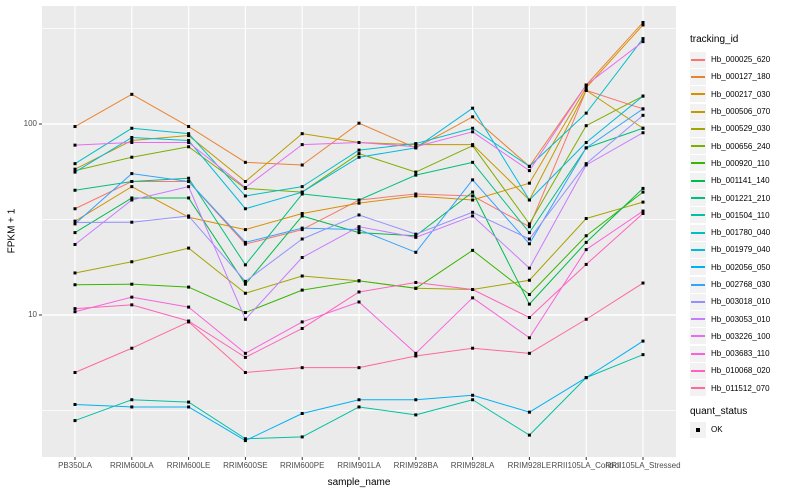  What do you see at coordinates (740, 163) in the screenshot?
I see `legend-item-label: Hb_000920_110` at bounding box center [740, 163].